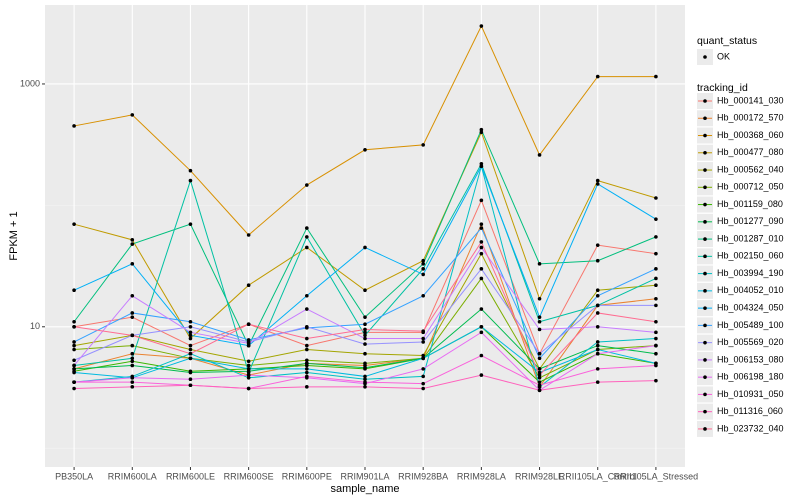 The image size is (800, 500). Describe the element at coordinates (481, 476) in the screenshot. I see `x-tick-label: RRIM928LA` at that location.